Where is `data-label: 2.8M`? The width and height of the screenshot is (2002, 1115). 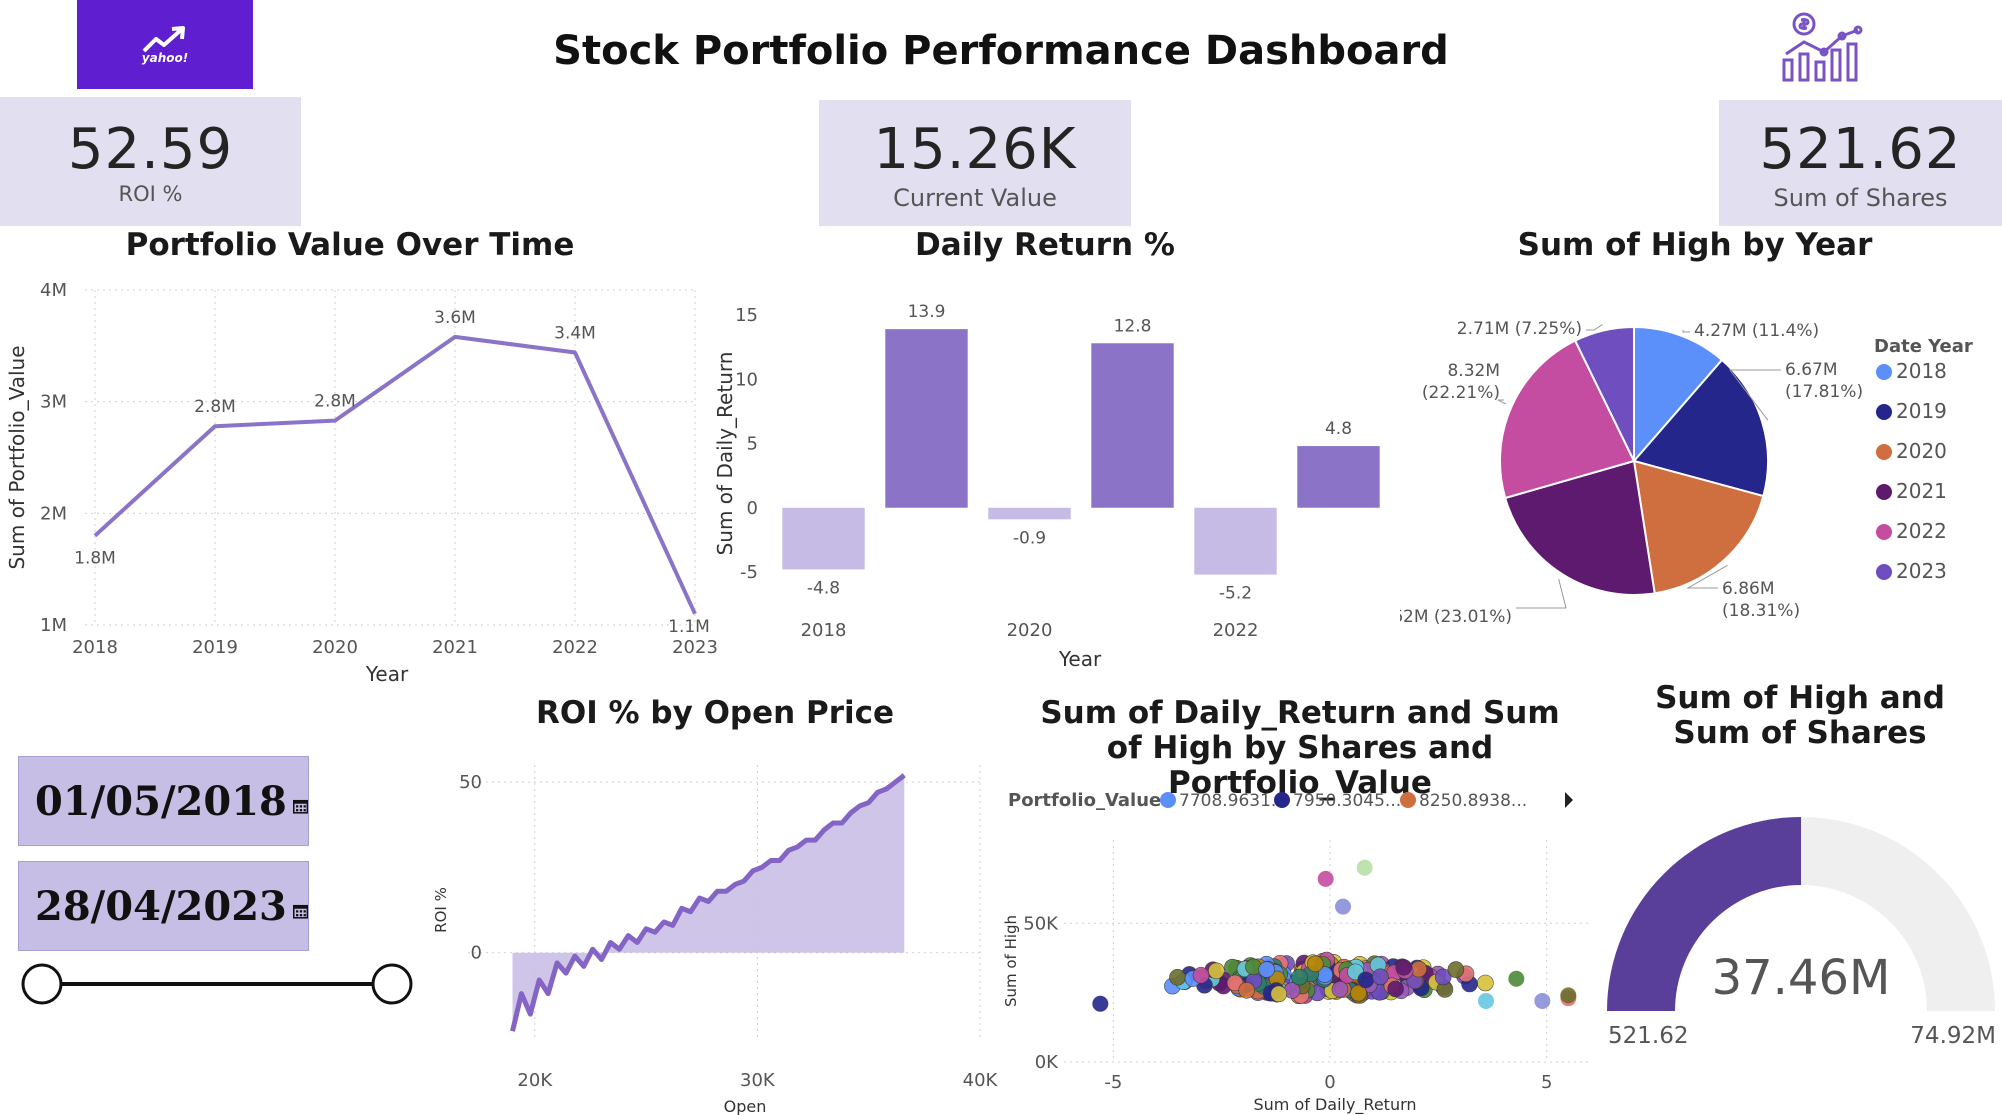 data-label: 2.8M is located at coordinates (215, 407).